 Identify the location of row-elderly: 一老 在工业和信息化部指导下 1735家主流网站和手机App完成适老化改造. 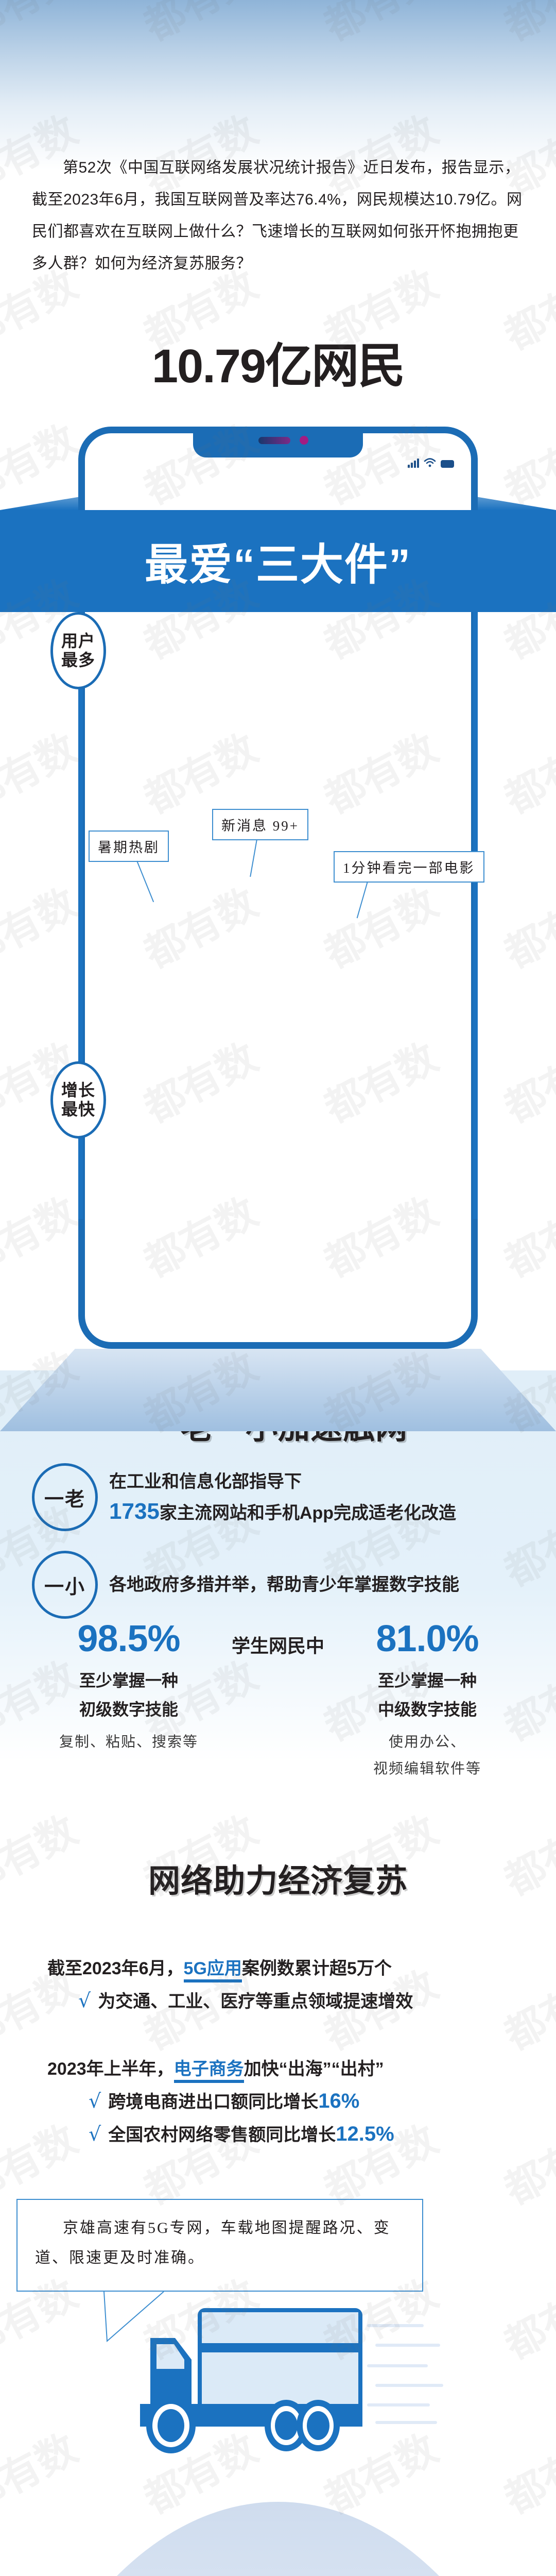
(284, 1497).